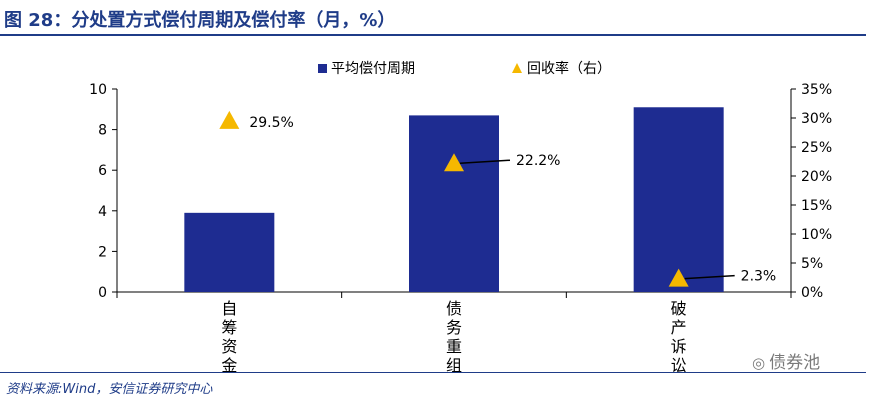 The image size is (891, 404). Describe the element at coordinates (454, 337) in the screenshot. I see `x-category-label: 债务重组` at that location.